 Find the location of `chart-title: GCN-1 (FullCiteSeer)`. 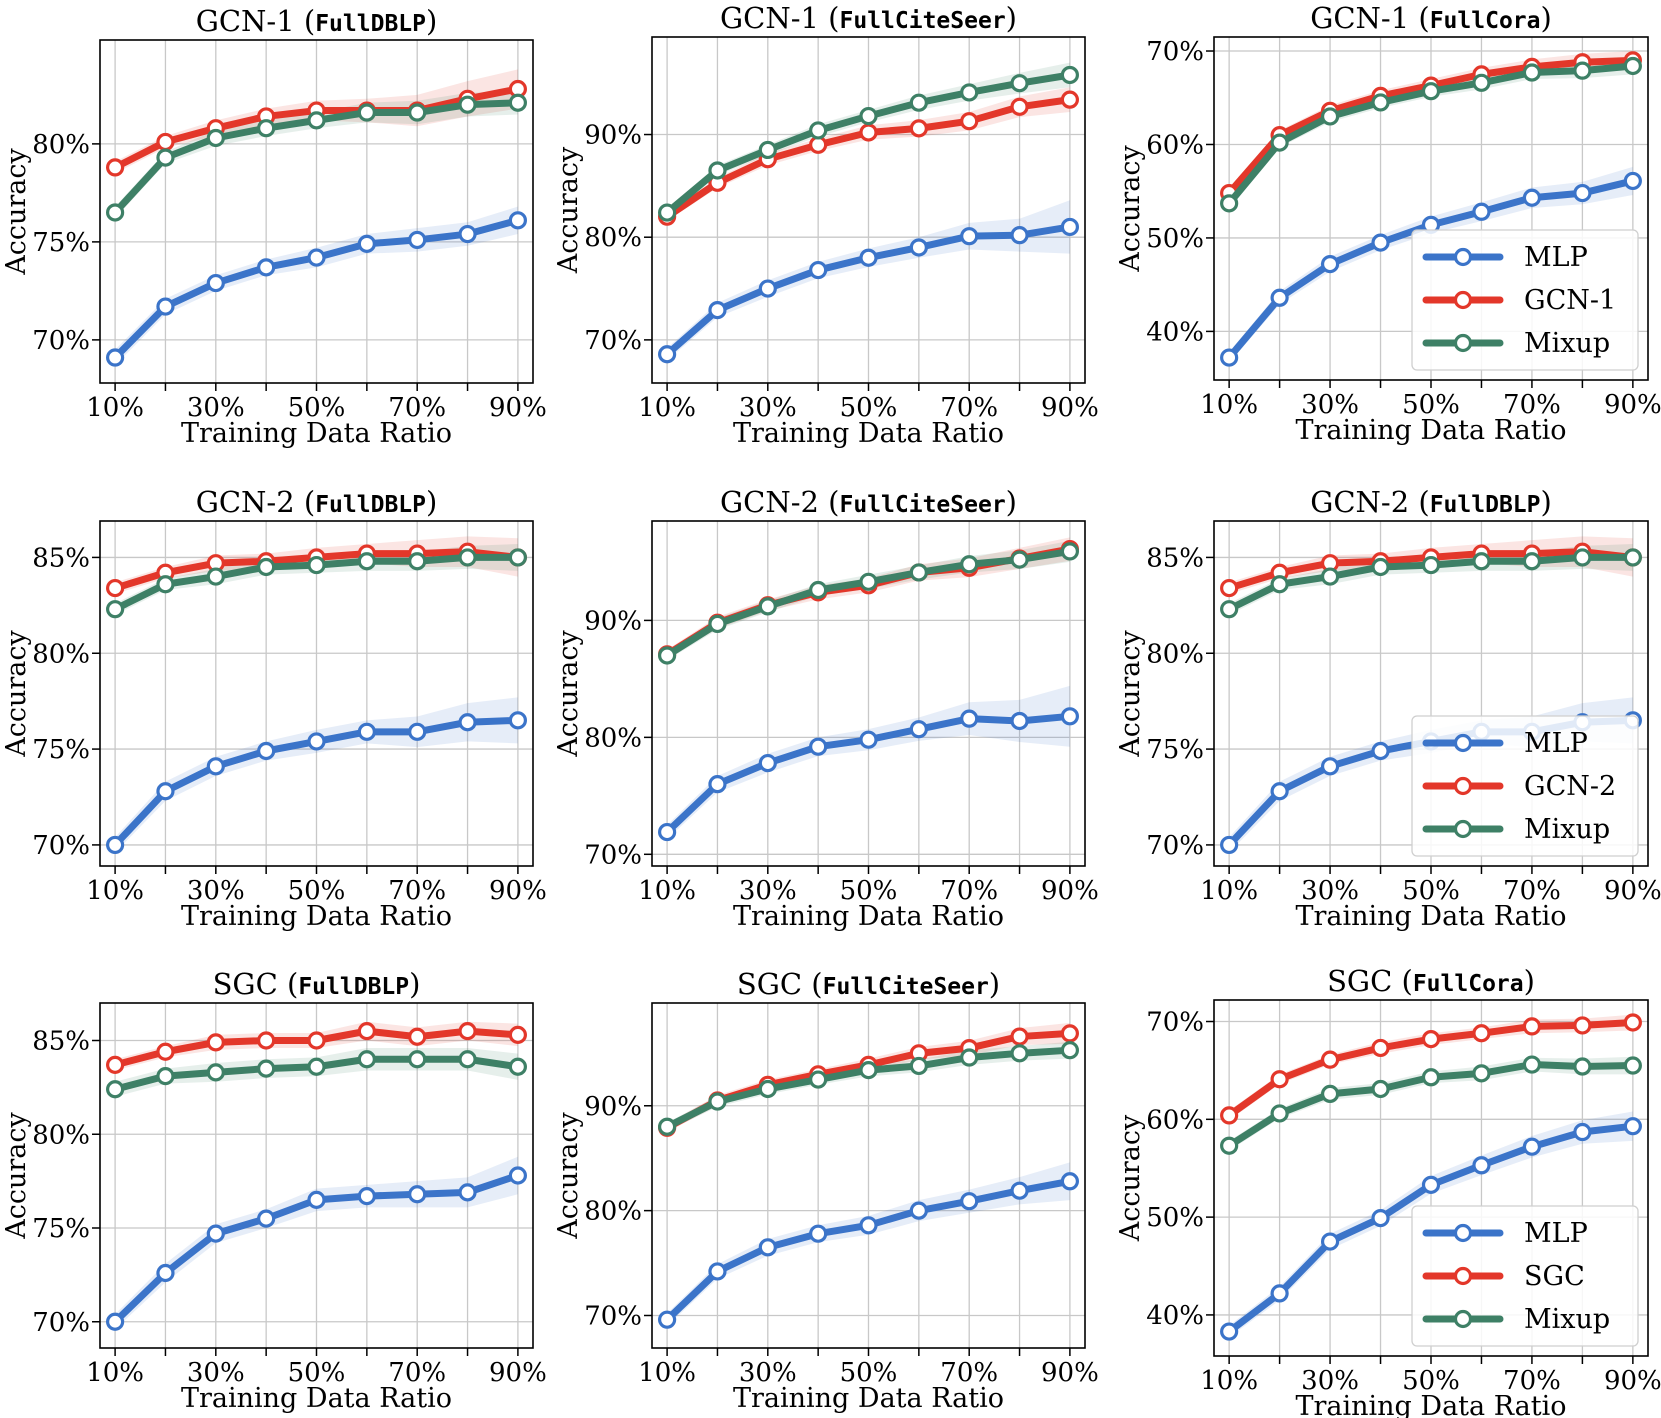

chart-title: GCN-1 (FullCiteSeer) is located at coordinates (868, 18).